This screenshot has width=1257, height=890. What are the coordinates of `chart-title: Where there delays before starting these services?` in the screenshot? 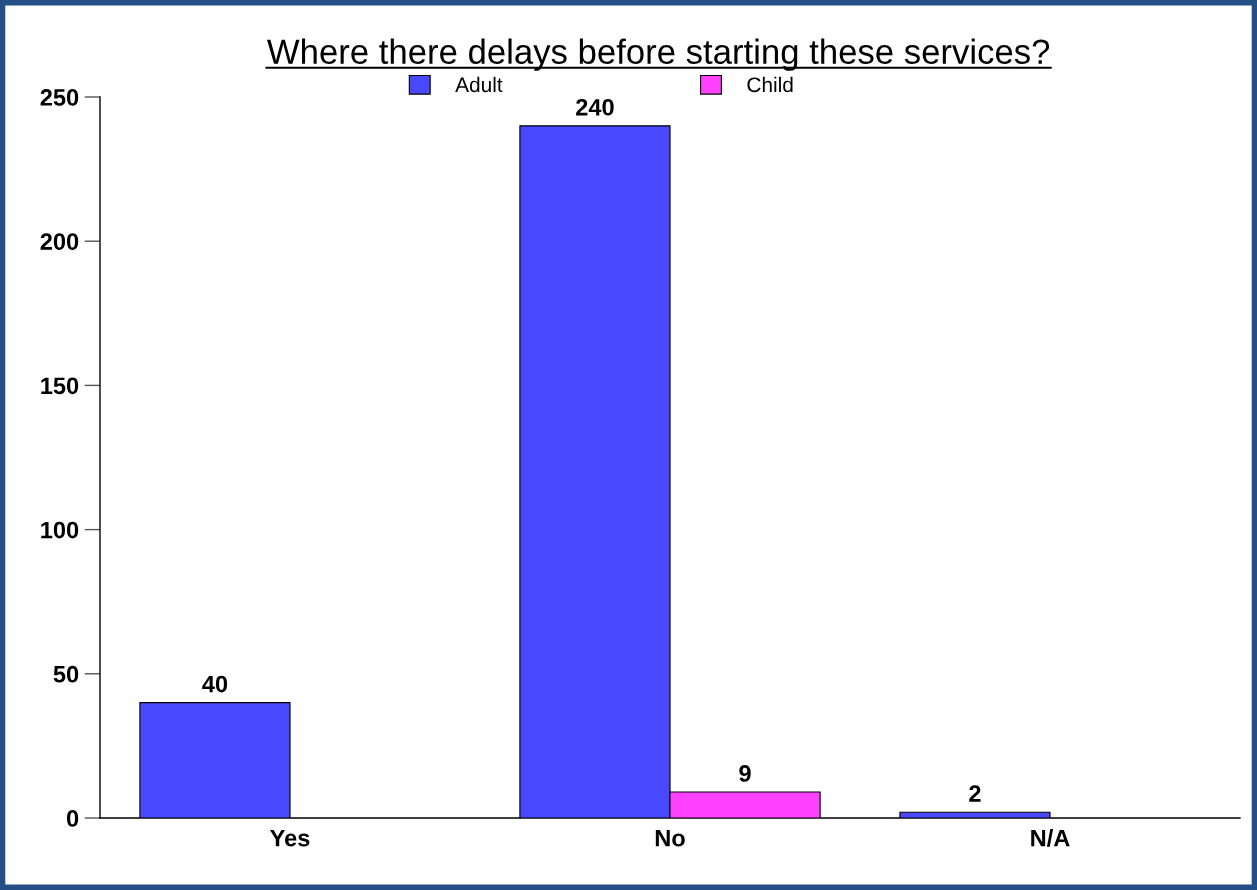 It's located at (658, 54).